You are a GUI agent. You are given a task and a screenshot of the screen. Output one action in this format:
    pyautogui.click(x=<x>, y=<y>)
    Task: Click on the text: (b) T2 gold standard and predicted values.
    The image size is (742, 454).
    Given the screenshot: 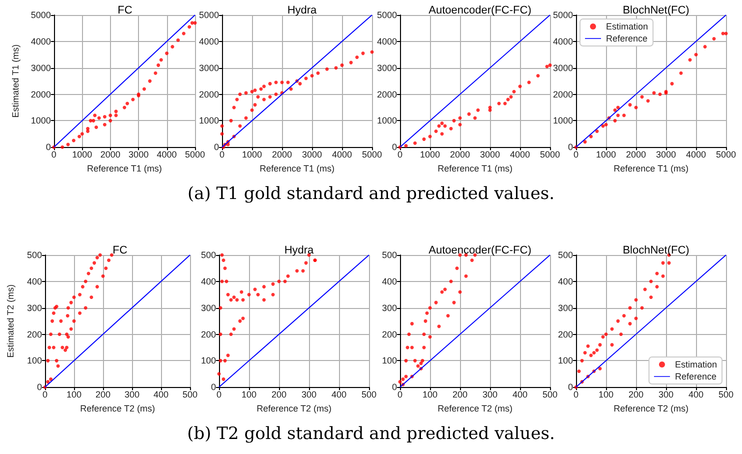 What is the action you would take?
    pyautogui.click(x=371, y=434)
    